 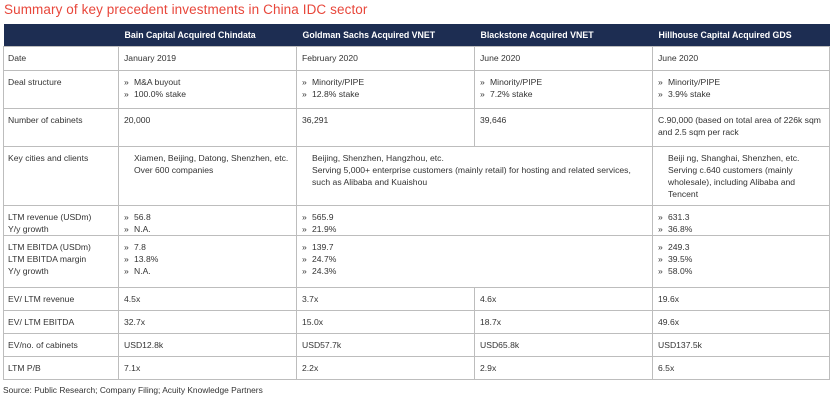 I want to click on header-hillhouse: Hillhouse Capital Acquired GDS, so click(x=741, y=35).